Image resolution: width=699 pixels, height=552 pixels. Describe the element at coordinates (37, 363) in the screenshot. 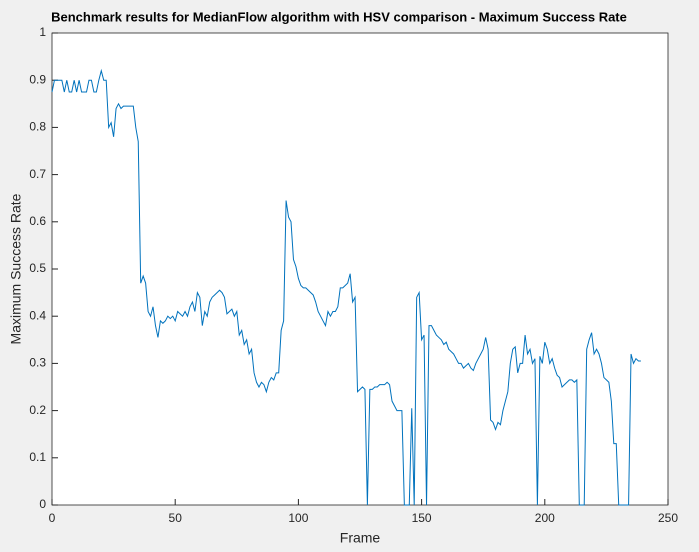

I see `y-tick-label: 0.3` at that location.